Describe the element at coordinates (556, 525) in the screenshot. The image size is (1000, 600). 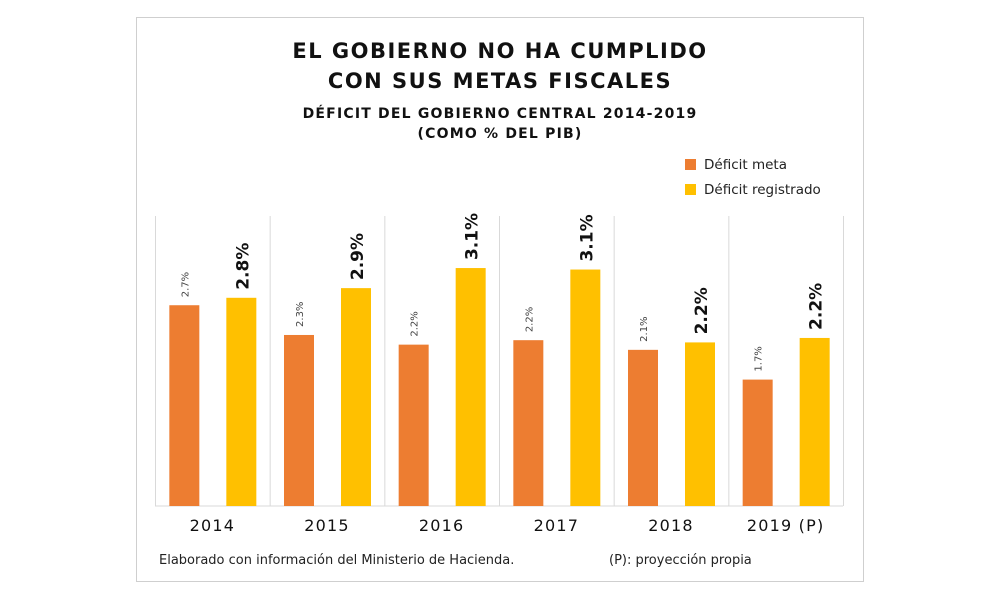
I see `x-tick-label-3: 2017` at that location.